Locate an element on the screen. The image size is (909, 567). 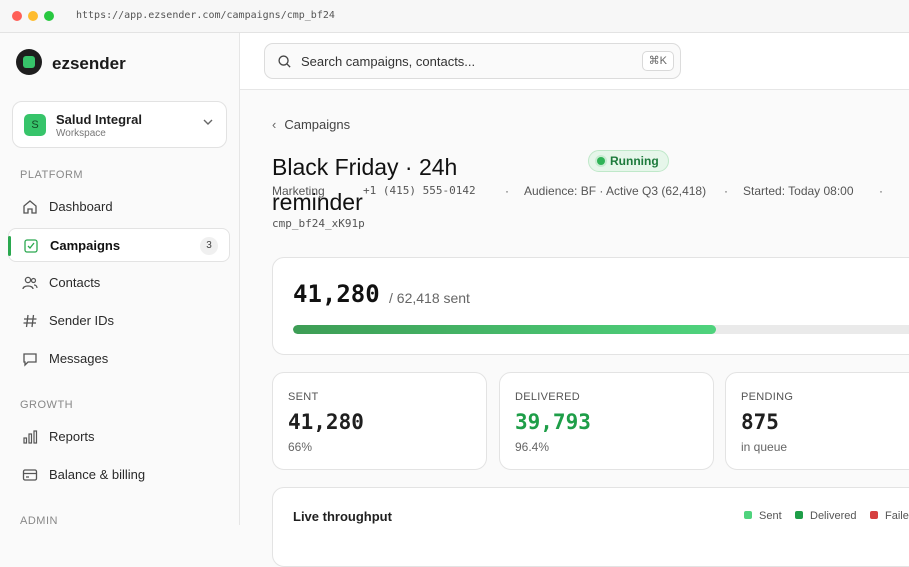
legend-sent: Sent is located at coordinates (763, 516).